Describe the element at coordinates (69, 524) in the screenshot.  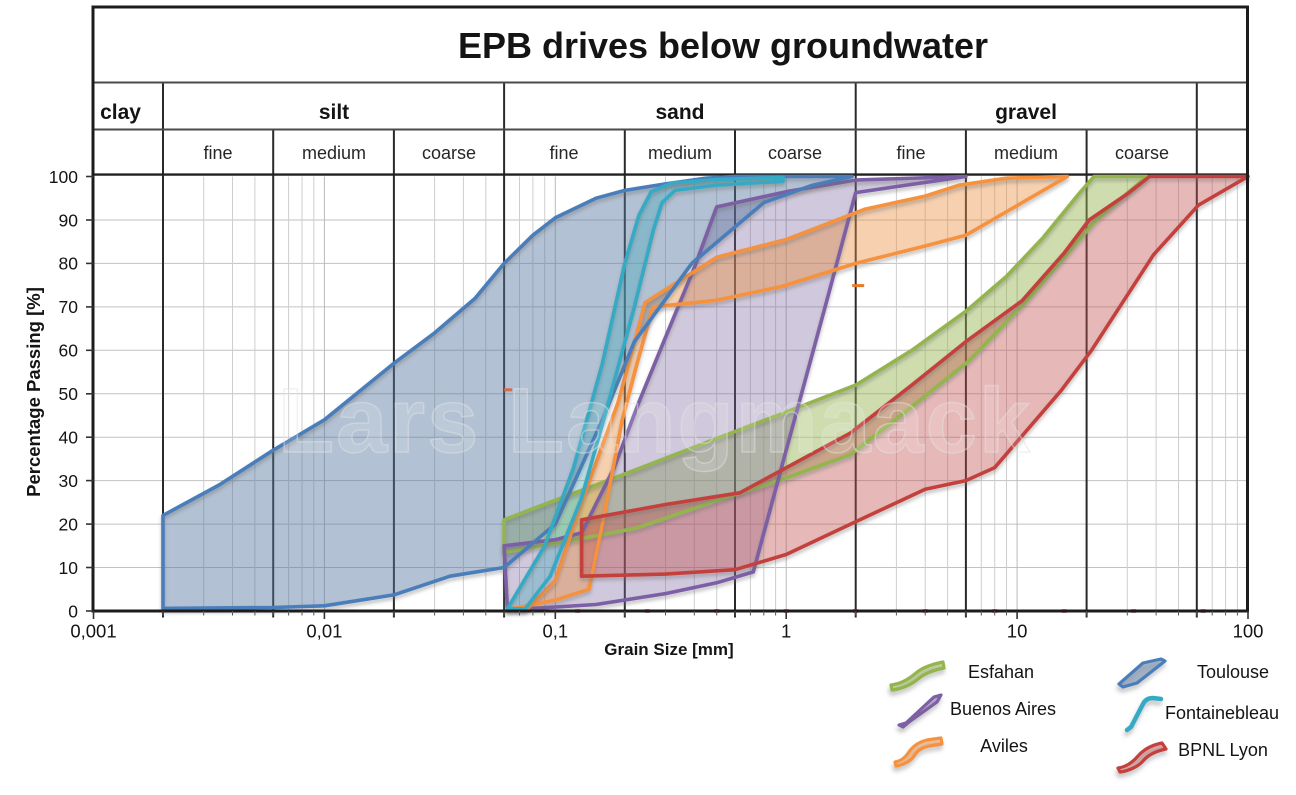
I see `svg-text: 20` at that location.